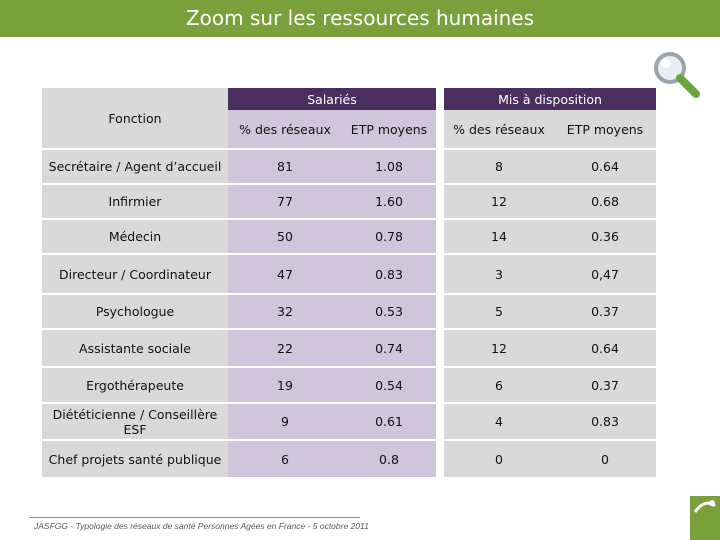  Describe the element at coordinates (389, 311) in the screenshot. I see `sal-etp-cell: 0.53` at that location.